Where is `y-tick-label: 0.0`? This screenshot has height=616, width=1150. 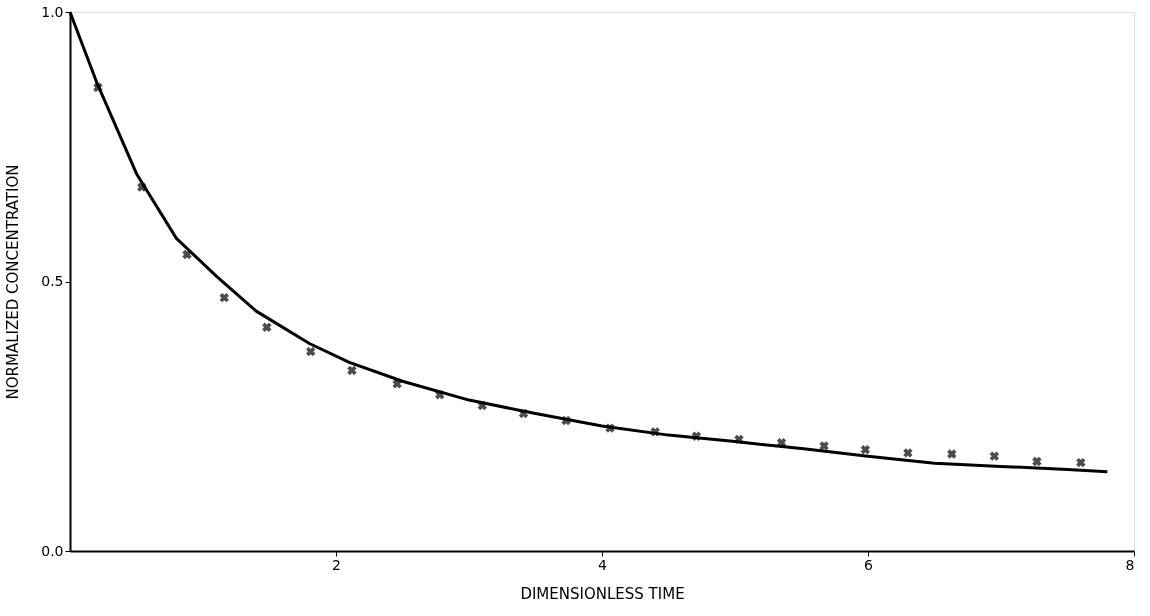
y-tick-label: 0.0 is located at coordinates (52, 550).